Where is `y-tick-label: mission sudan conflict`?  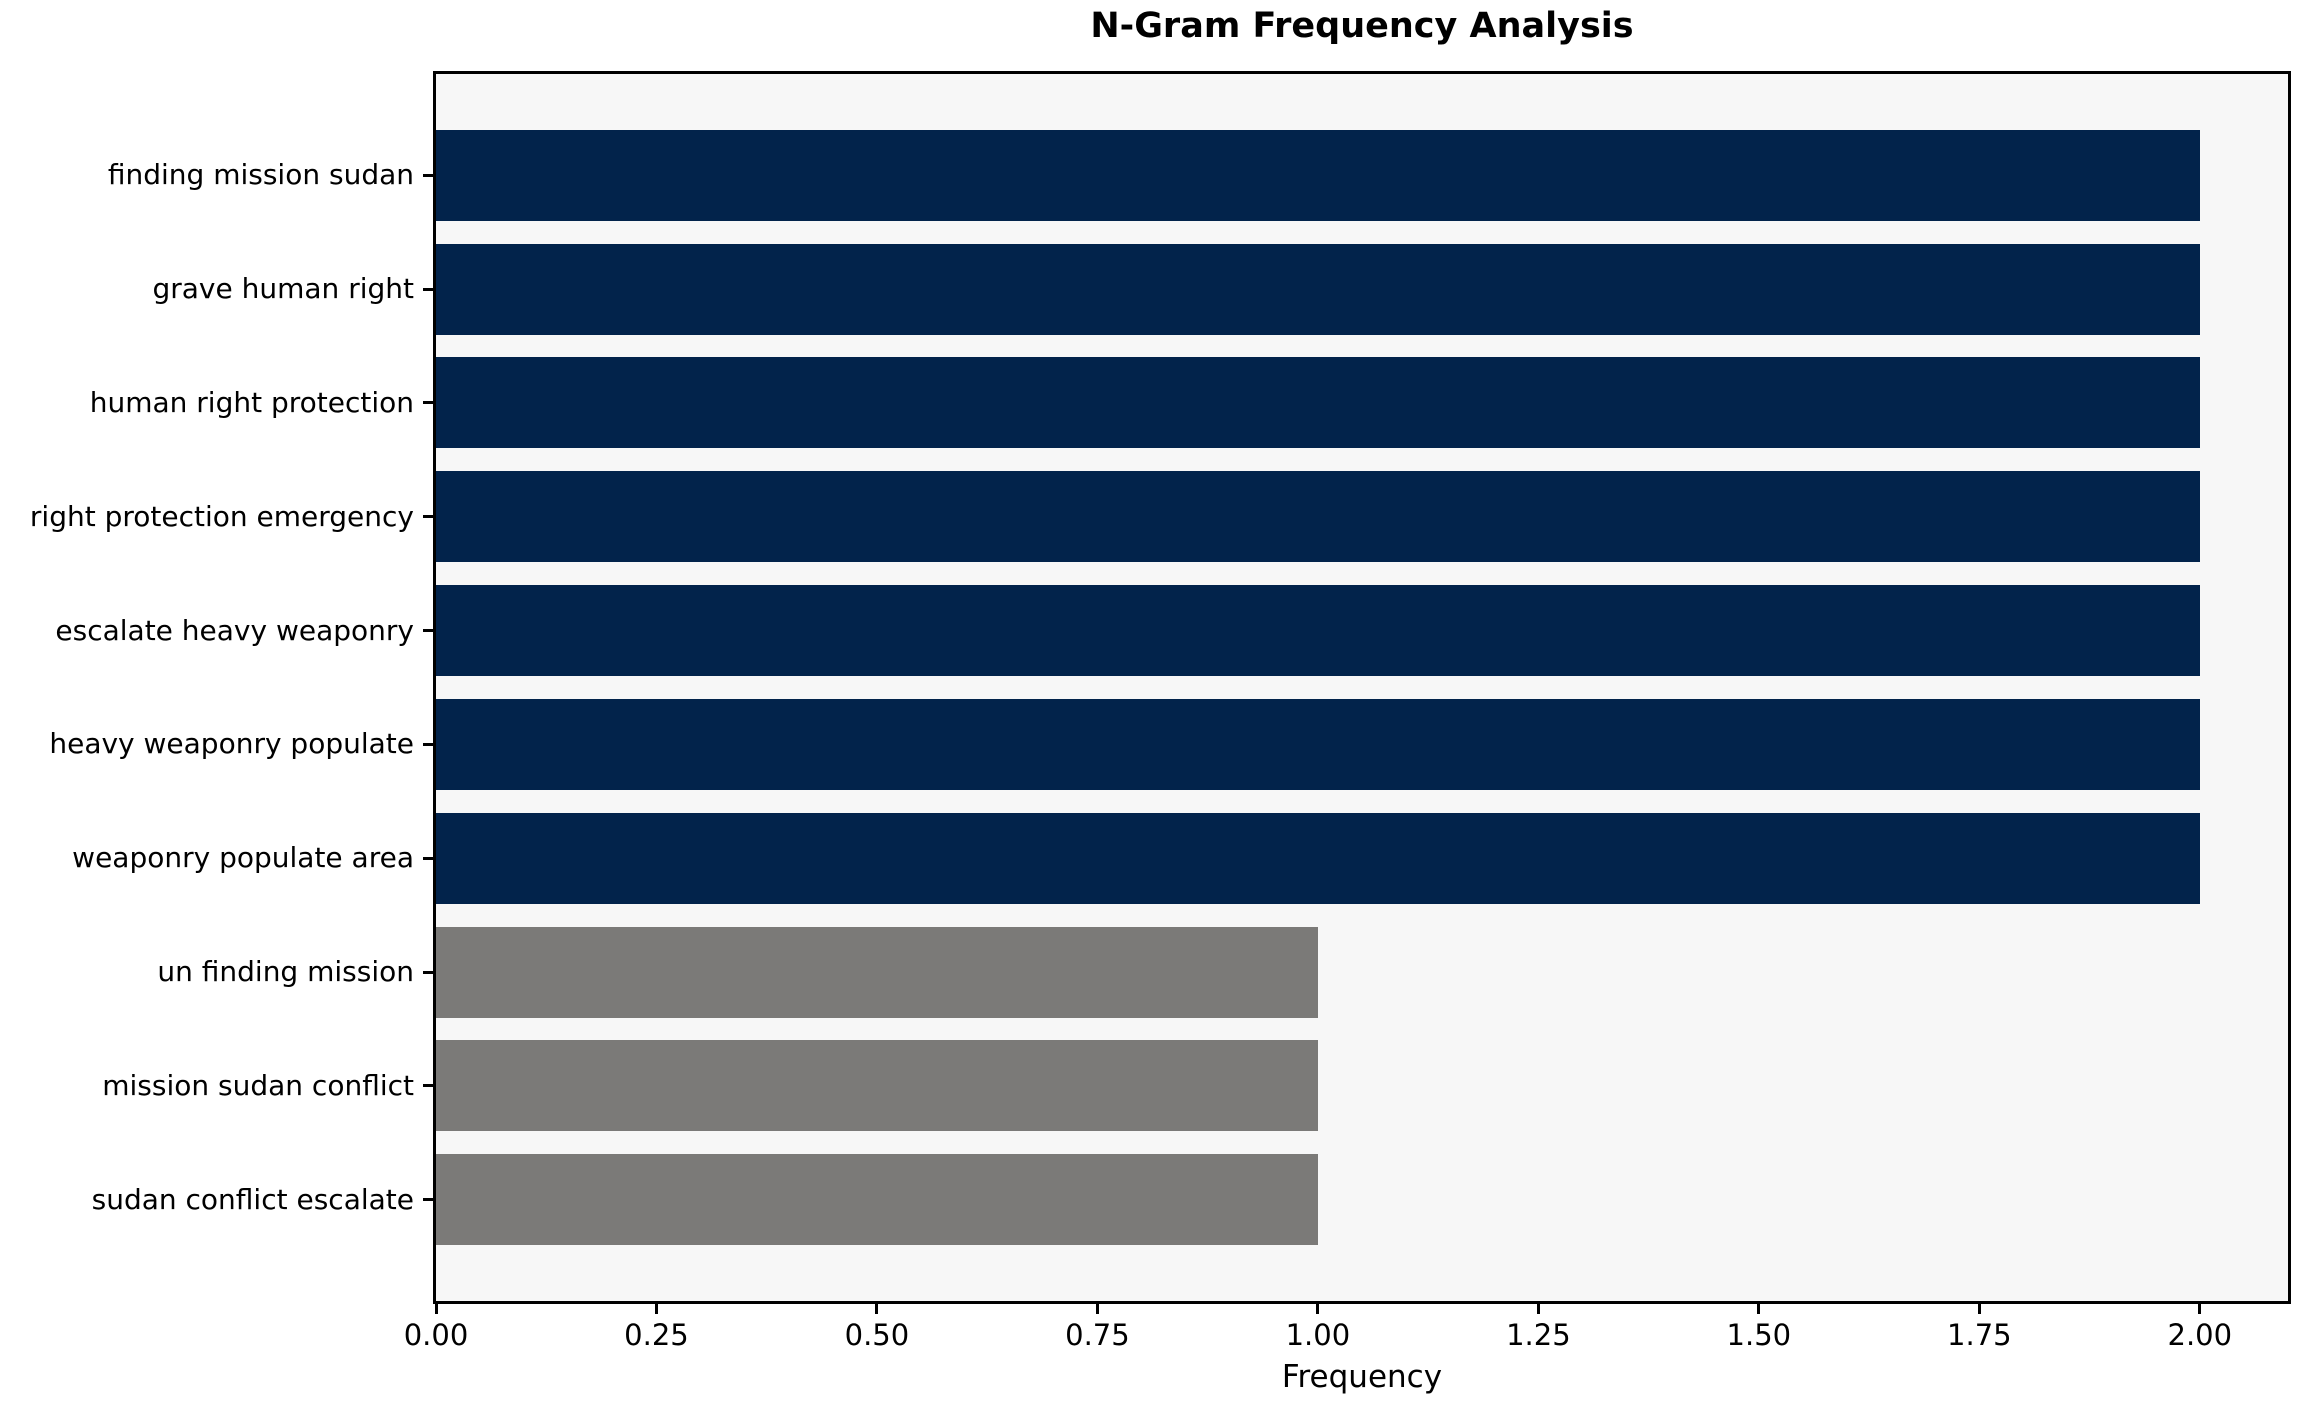 y-tick-label: mission sudan conflict is located at coordinates (258, 1085).